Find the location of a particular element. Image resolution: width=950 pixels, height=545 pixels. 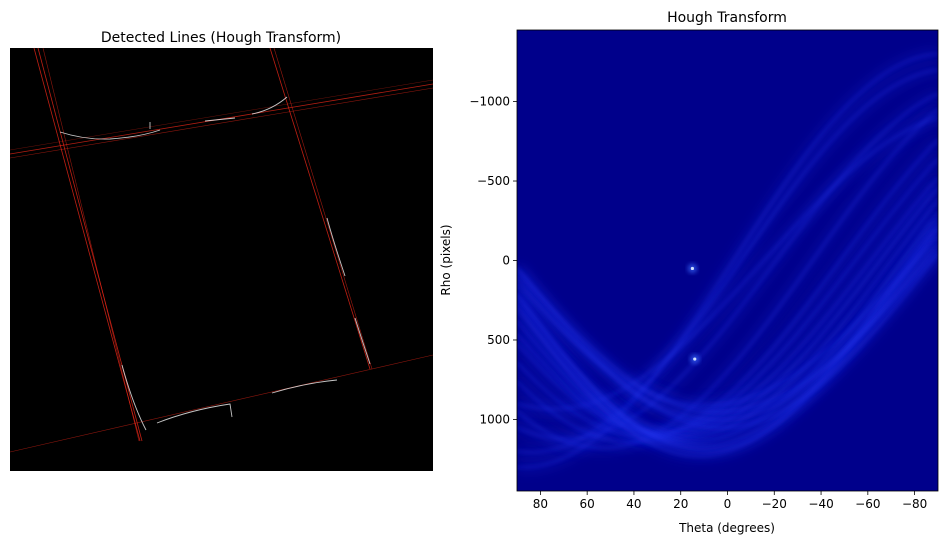

x-tick-label: −80 is located at coordinates (914, 504).